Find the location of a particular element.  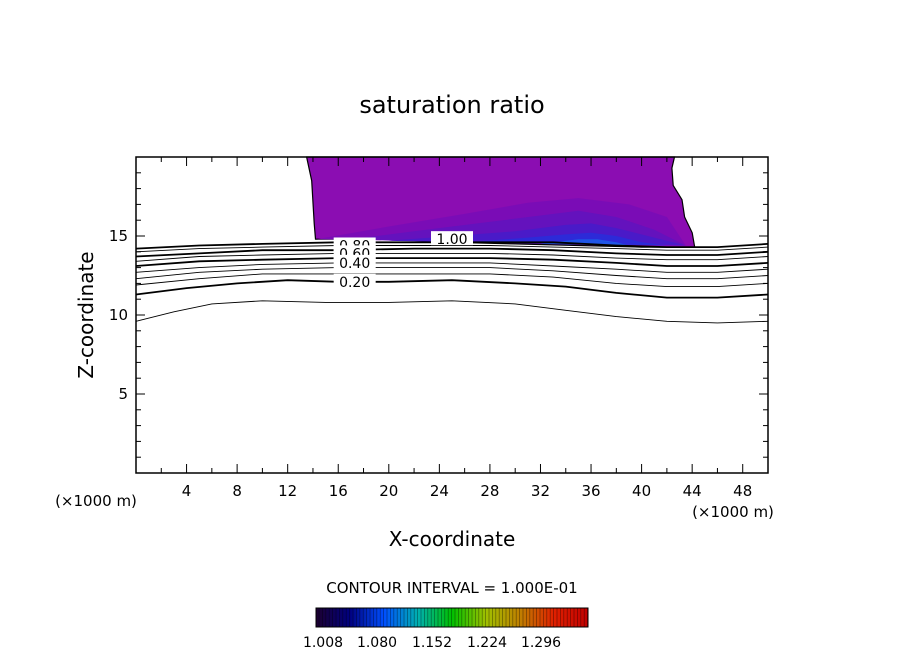

x-tick-label: 48 is located at coordinates (742, 491).